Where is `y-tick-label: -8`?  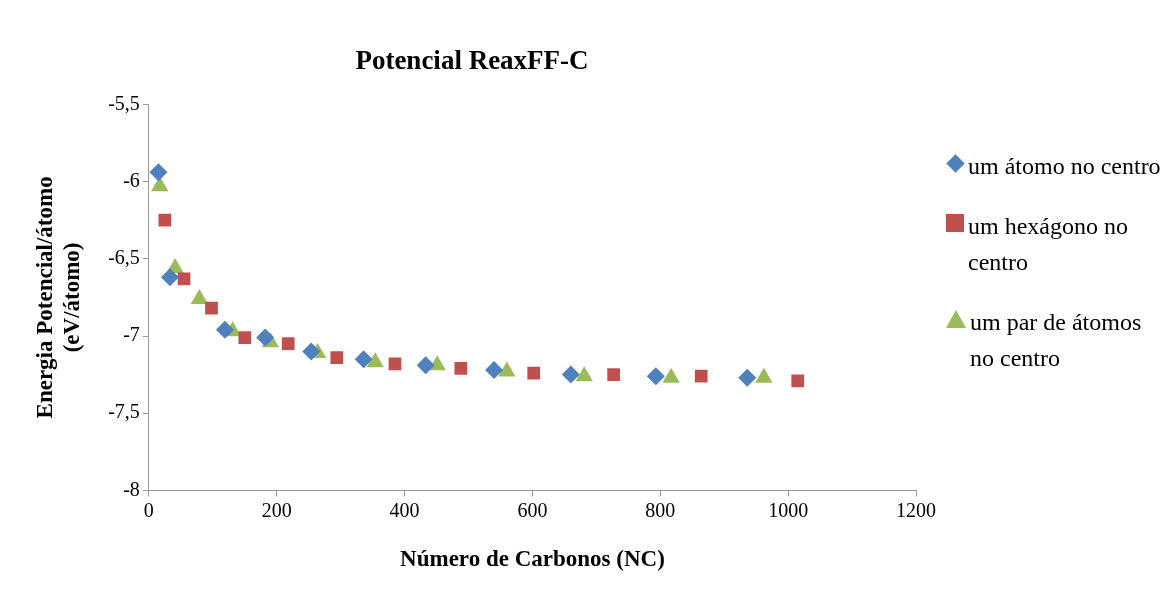 y-tick-label: -8 is located at coordinates (131, 488).